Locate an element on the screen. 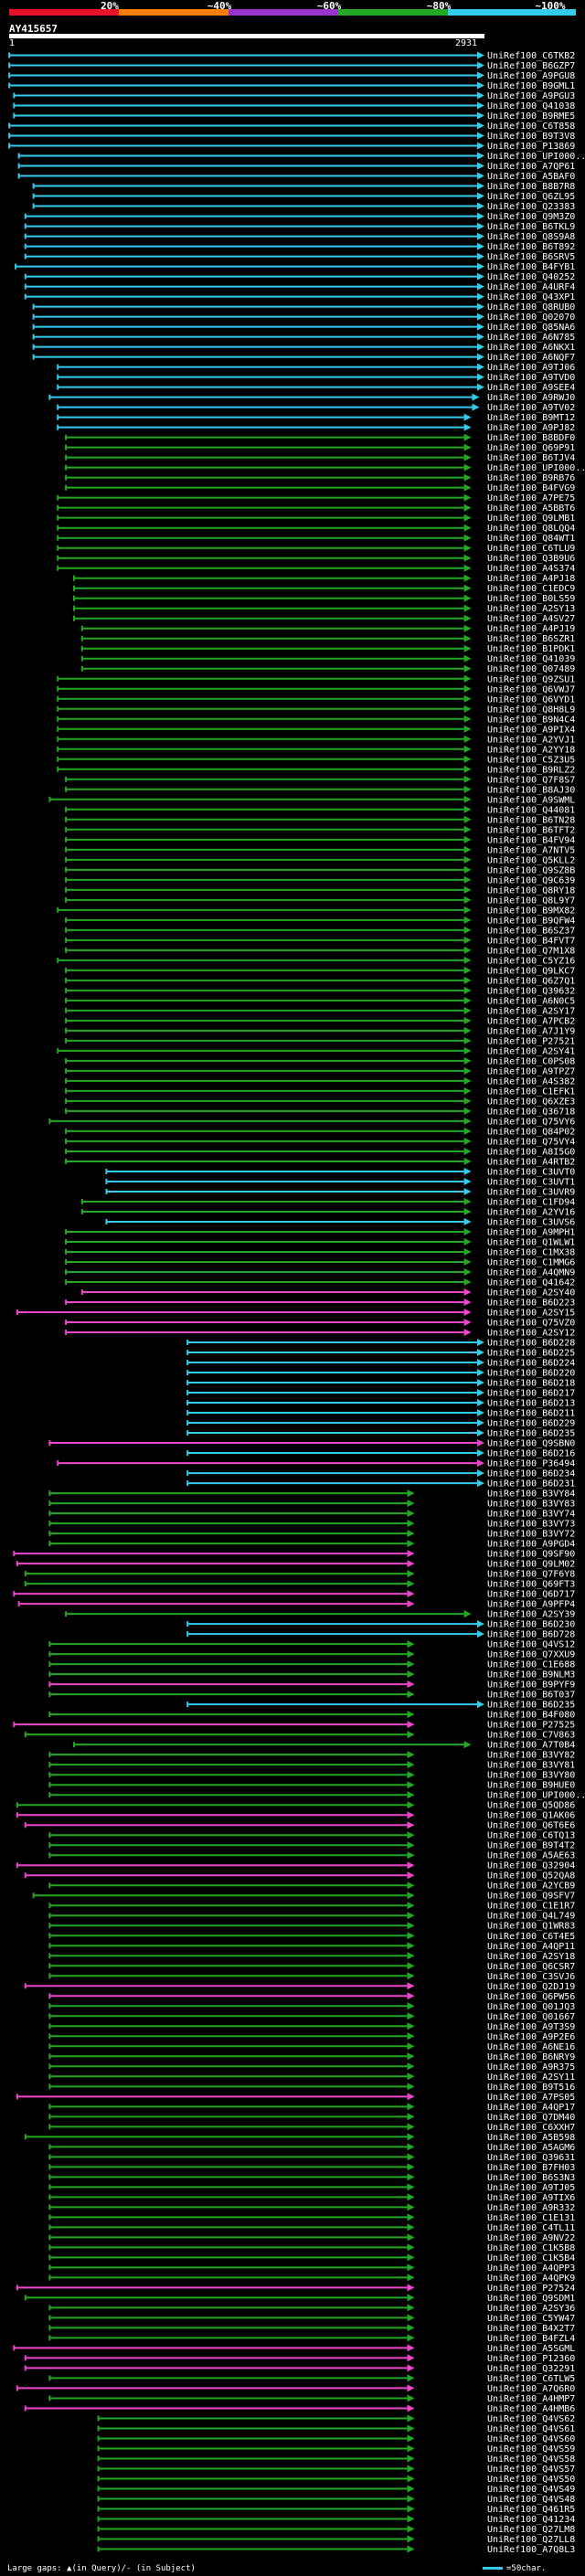 This screenshot has height=2576, width=585. hit-label: UniRef100_Q9LM02 is located at coordinates (531, 1565).